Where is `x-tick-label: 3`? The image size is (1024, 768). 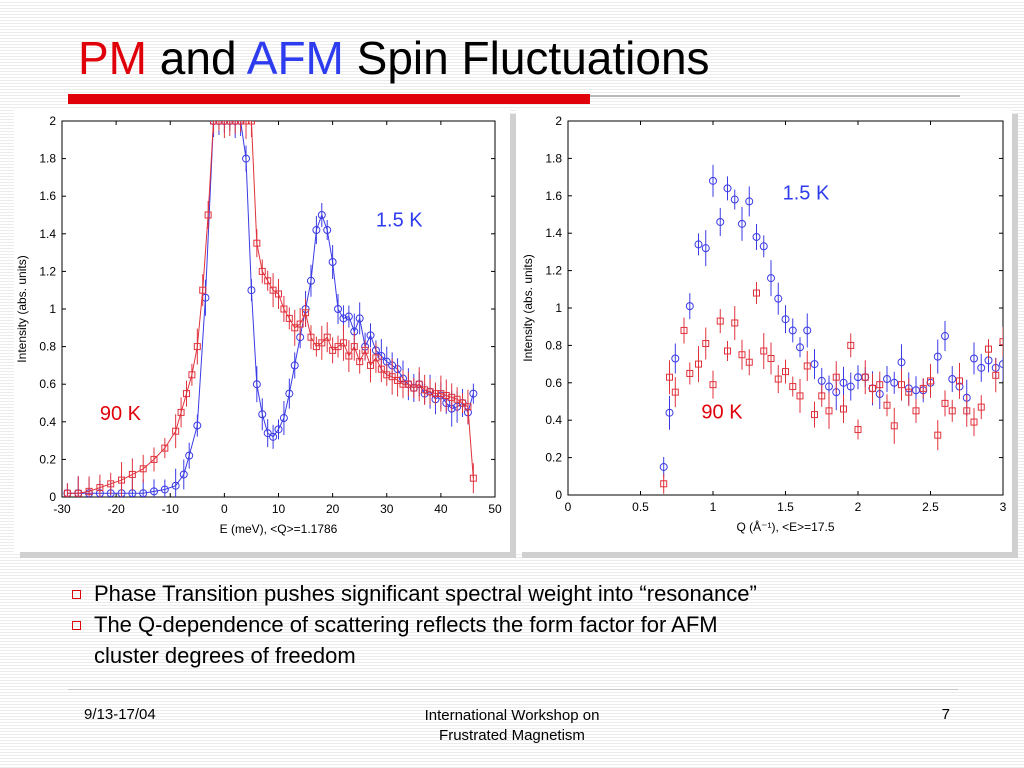 x-tick-label: 3 is located at coordinates (1003, 507).